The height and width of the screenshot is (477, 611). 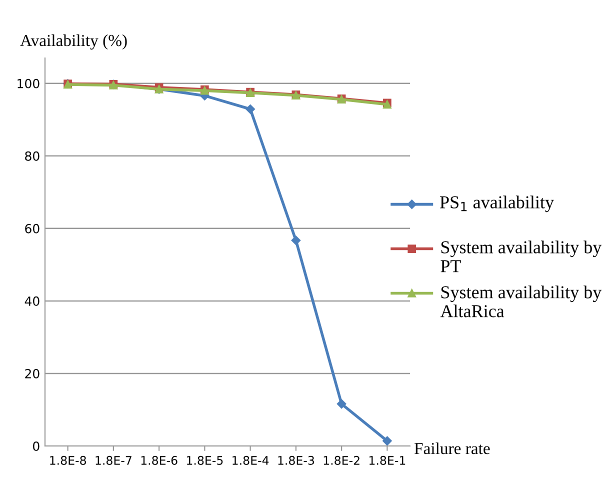 I want to click on x-tick-label: 1.8E-3, so click(x=296, y=460).